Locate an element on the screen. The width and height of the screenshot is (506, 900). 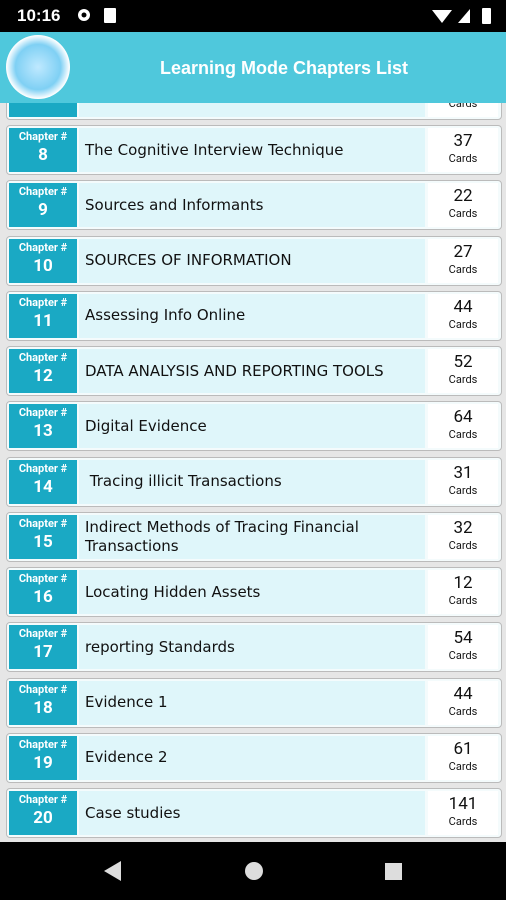
chapter-row: Chapter # 16 Locating Hidden Assets 12 Cards is located at coordinates (254, 592).